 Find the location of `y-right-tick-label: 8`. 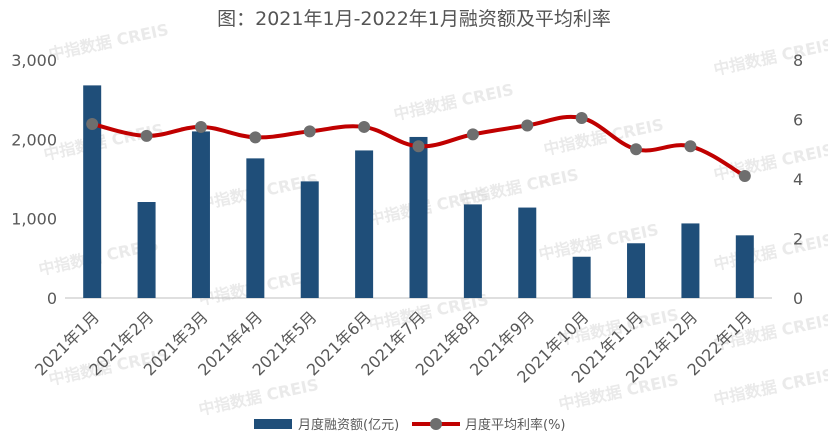

y-right-tick-label: 8 is located at coordinates (798, 60).